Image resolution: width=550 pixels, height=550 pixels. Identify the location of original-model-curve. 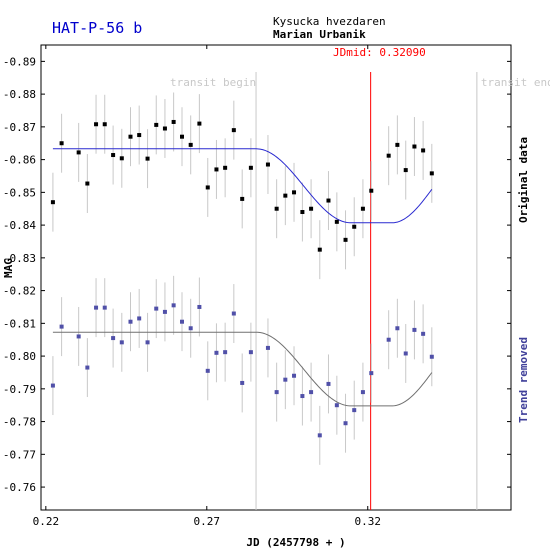
(242, 186).